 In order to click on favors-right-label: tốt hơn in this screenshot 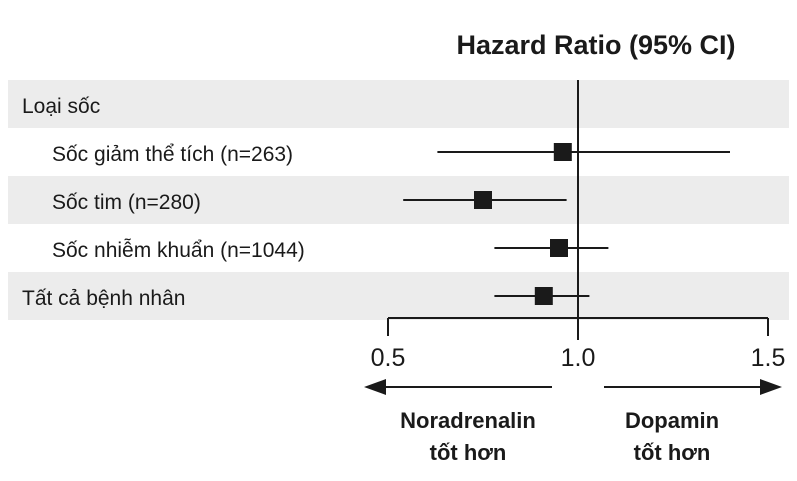, I will do `click(672, 452)`.